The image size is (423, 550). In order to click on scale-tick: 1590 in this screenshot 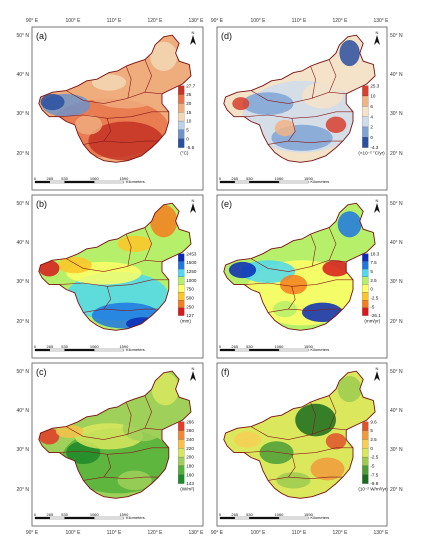, I will do `click(124, 514)`.